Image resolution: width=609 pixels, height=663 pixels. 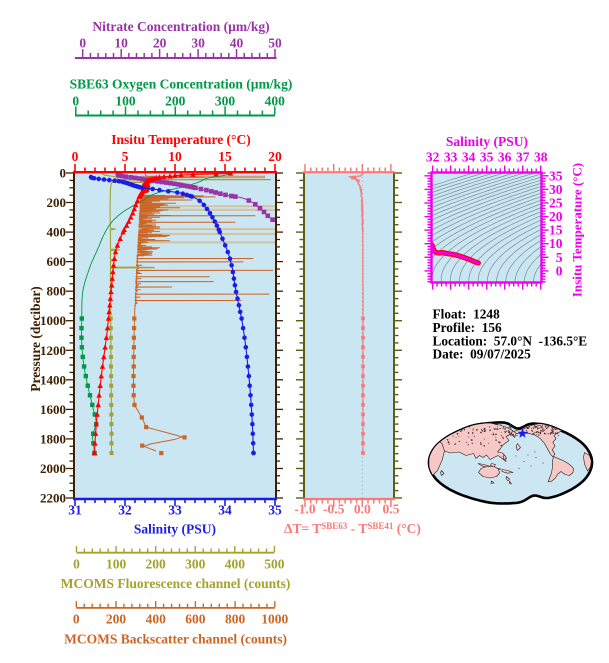 What do you see at coordinates (53, 468) in the screenshot?
I see `svg-text: 2000` at bounding box center [53, 468].